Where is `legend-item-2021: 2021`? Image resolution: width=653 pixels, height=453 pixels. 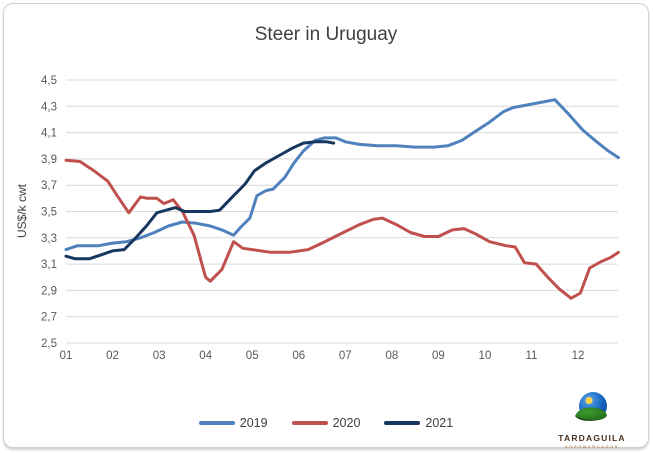
legend-item-2021: 2021 is located at coordinates (418, 423).